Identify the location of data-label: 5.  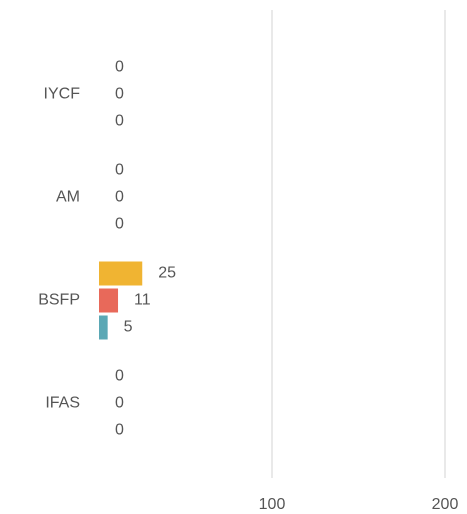
(128, 327).